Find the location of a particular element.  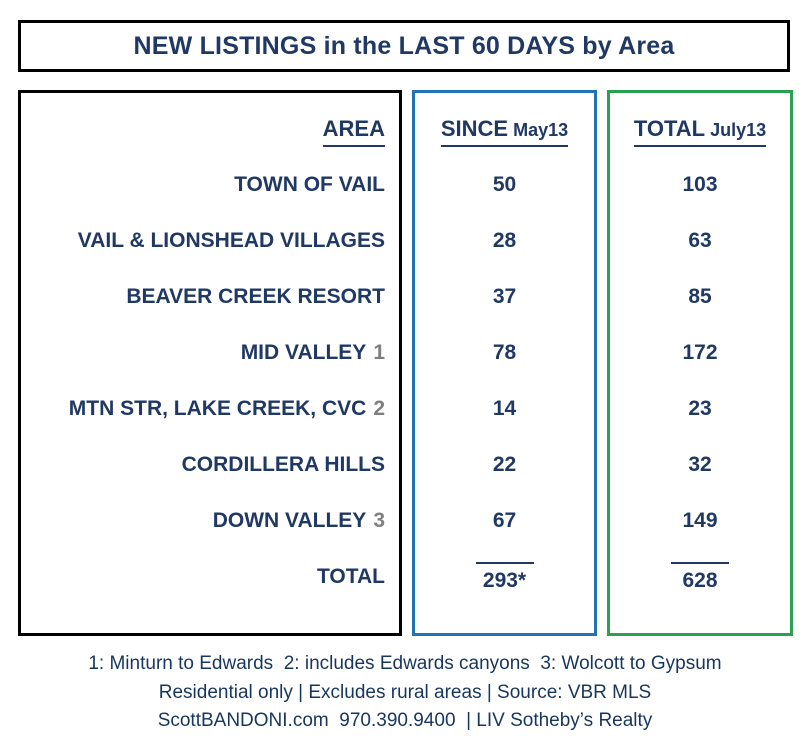

since-value: 14 is located at coordinates (504, 408).